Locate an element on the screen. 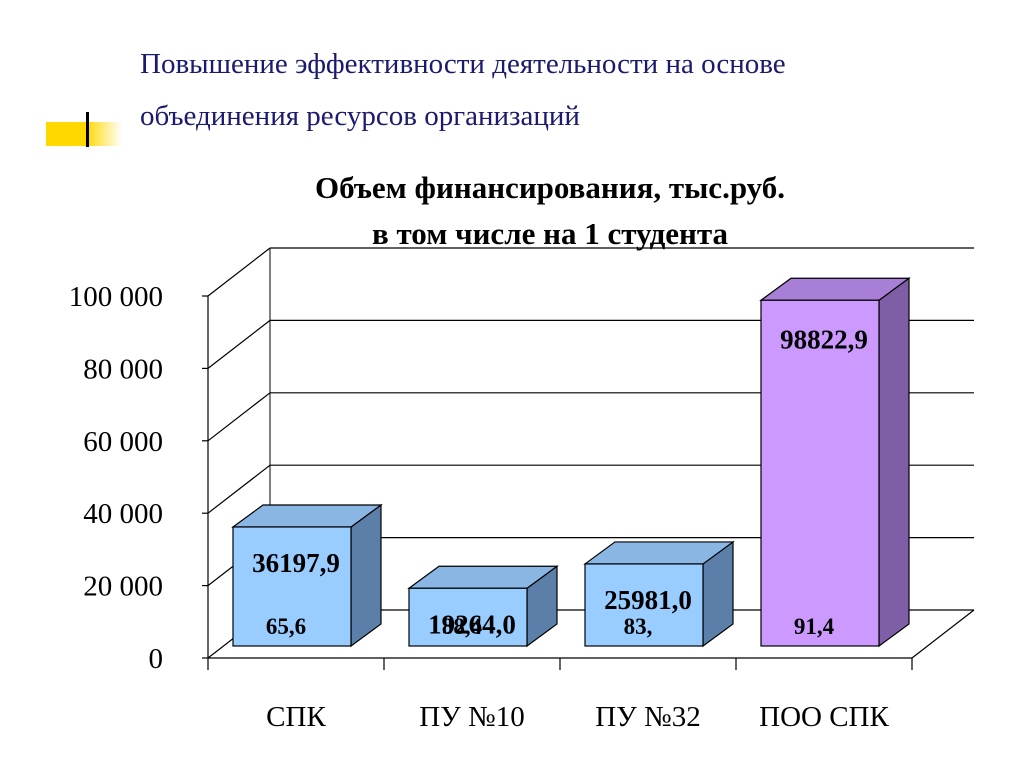  y-tick-label: 100 000 is located at coordinates (116, 297).